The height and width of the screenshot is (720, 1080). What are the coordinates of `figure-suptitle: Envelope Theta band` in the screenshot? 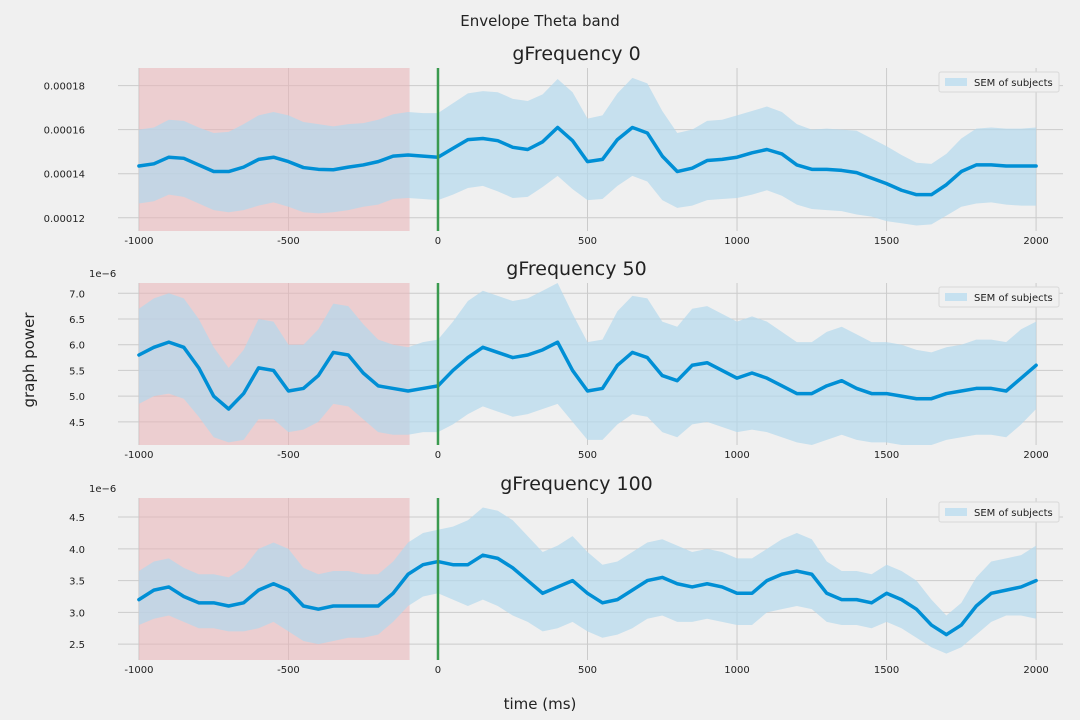 It's located at (539, 21).